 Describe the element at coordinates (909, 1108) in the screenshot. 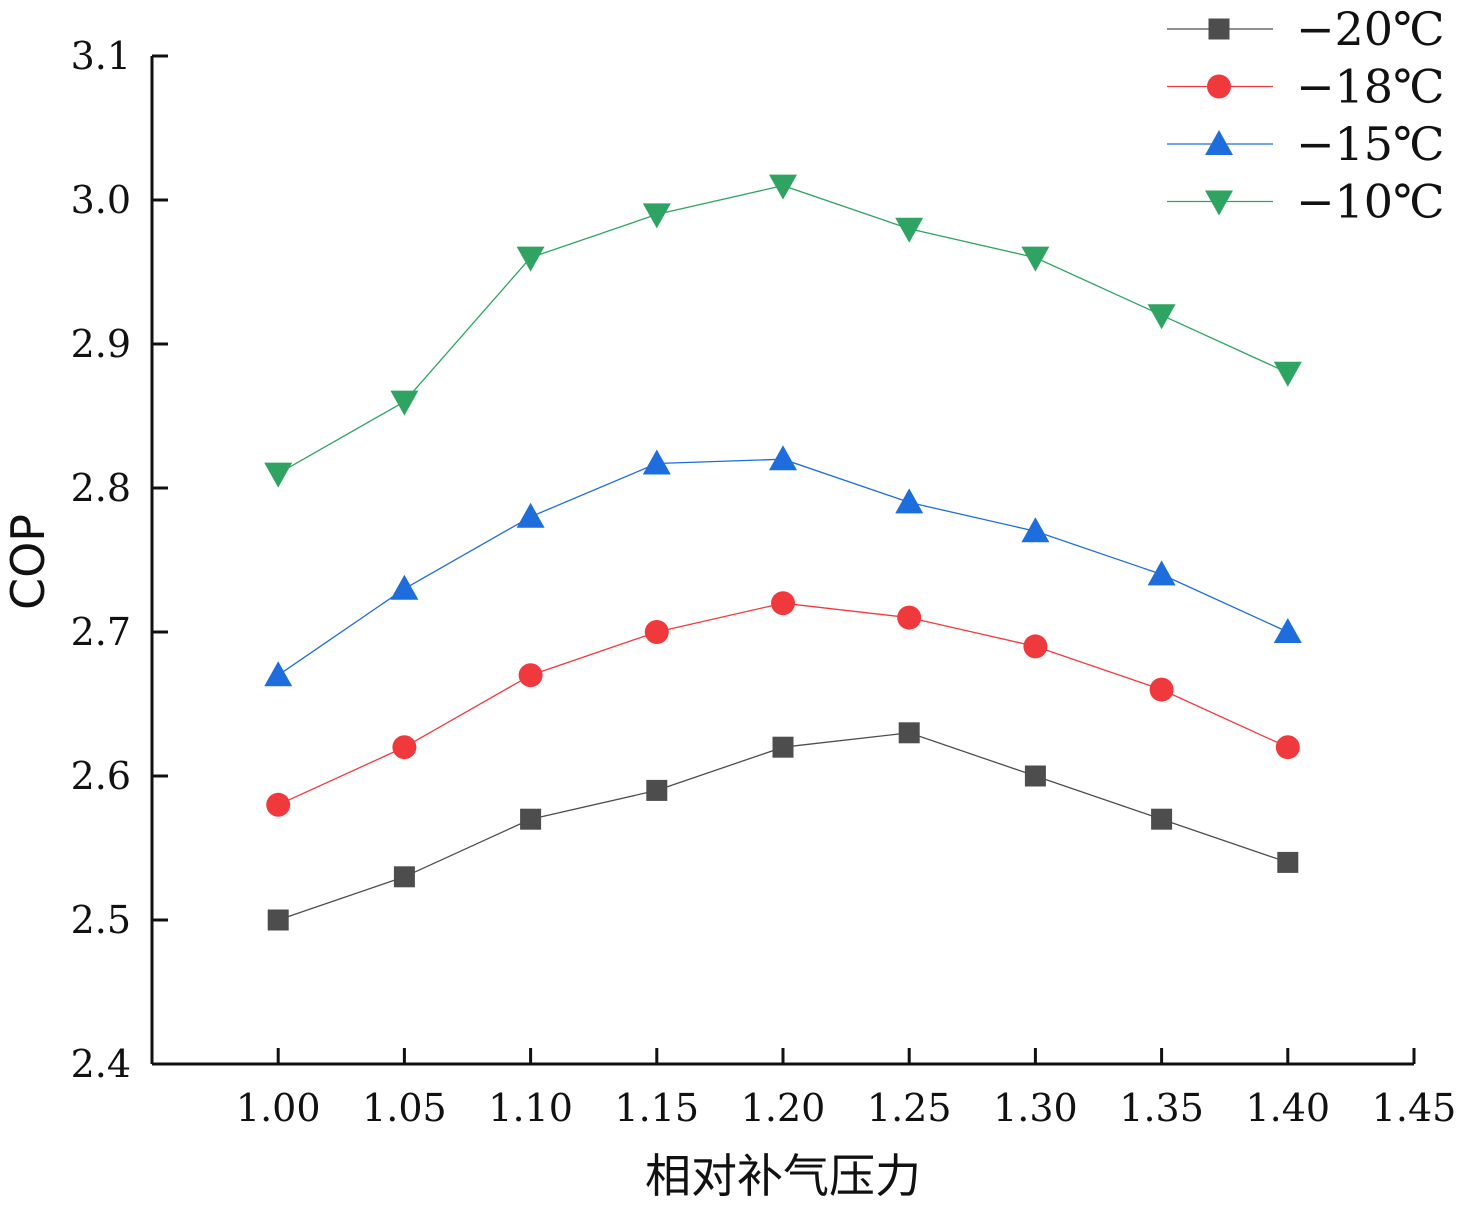

I see `x-tick-label: 1.25` at that location.